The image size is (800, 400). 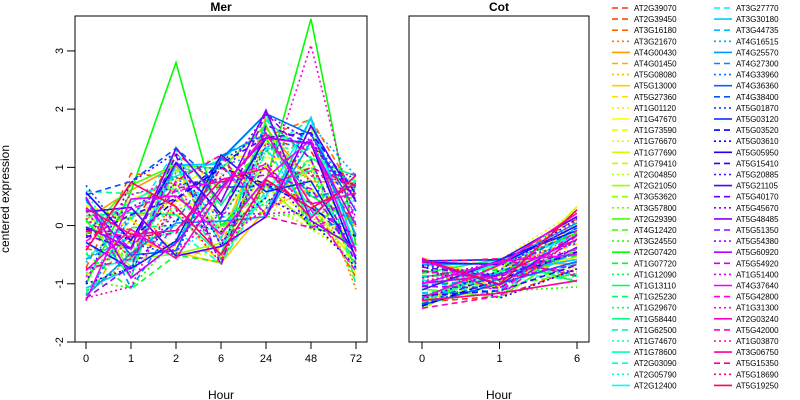 What do you see at coordinates (655, 363) in the screenshot?
I see `legend-entry: AT2G03090` at bounding box center [655, 363].